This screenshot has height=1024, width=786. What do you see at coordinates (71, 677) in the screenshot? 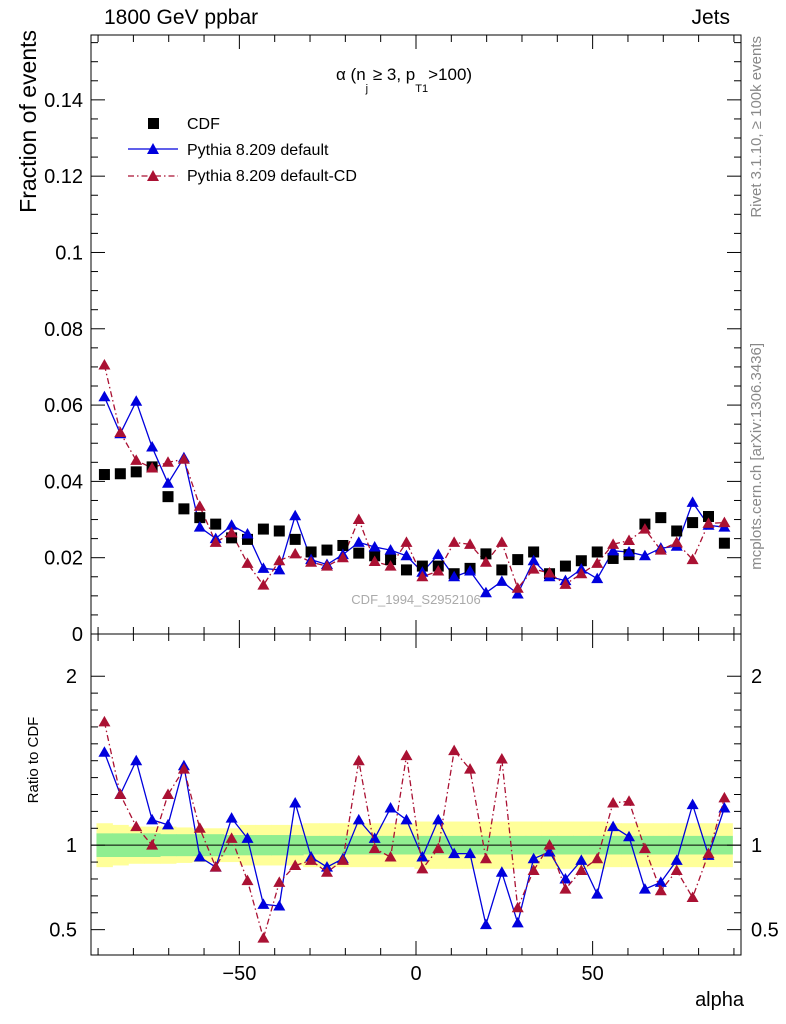
I see `ratio-y-tick-label: 2` at bounding box center [71, 677].